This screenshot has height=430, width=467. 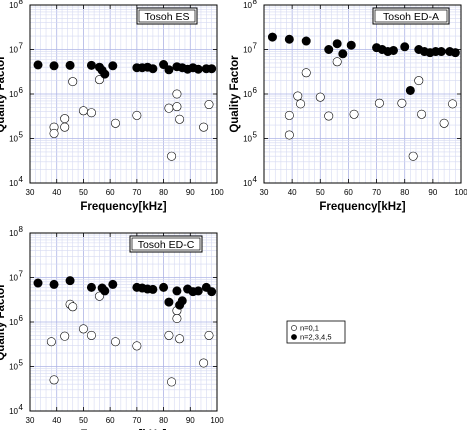 I want to click on legend-marker-filled, so click(x=294, y=337).